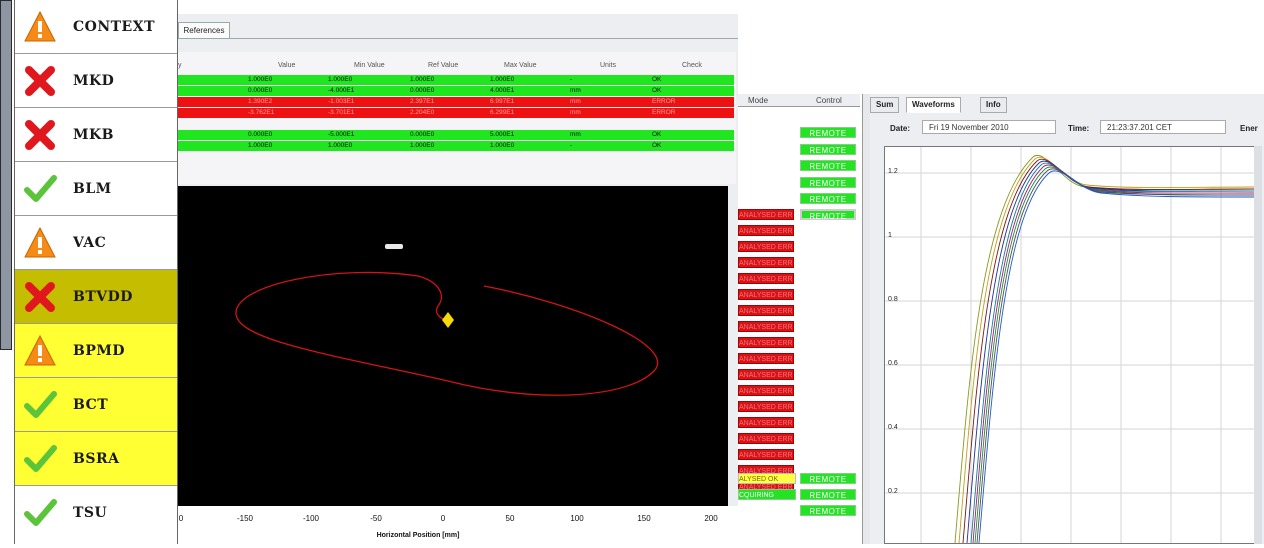 The height and width of the screenshot is (548, 1264). I want to click on x-tick-label: 200, so click(711, 518).